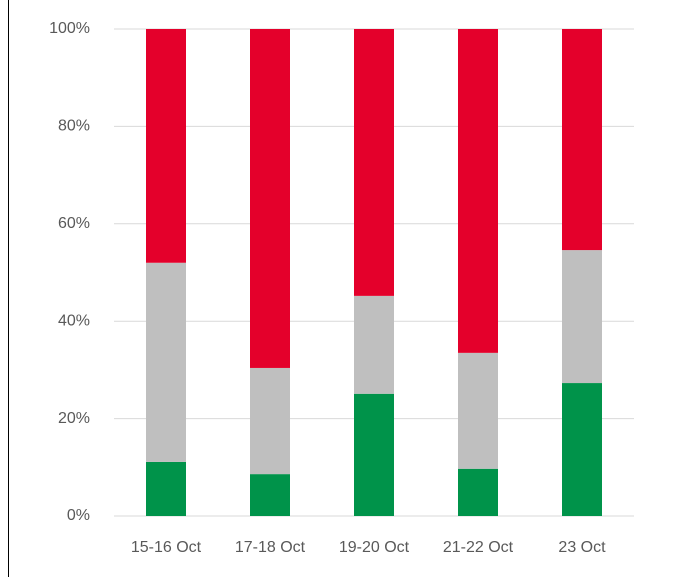 This screenshot has width=674, height=577. I want to click on x-tick-label: 21-22 Oct, so click(478, 547).